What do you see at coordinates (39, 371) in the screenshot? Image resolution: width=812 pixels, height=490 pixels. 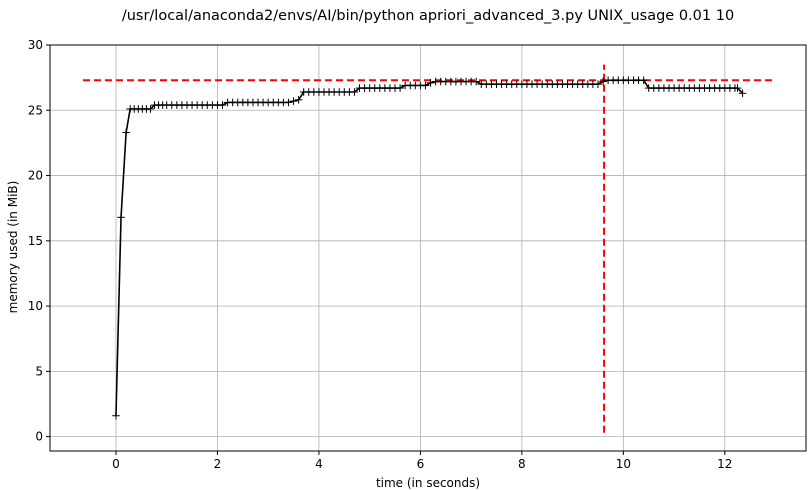 I see `y-tick-label: 5` at bounding box center [39, 371].